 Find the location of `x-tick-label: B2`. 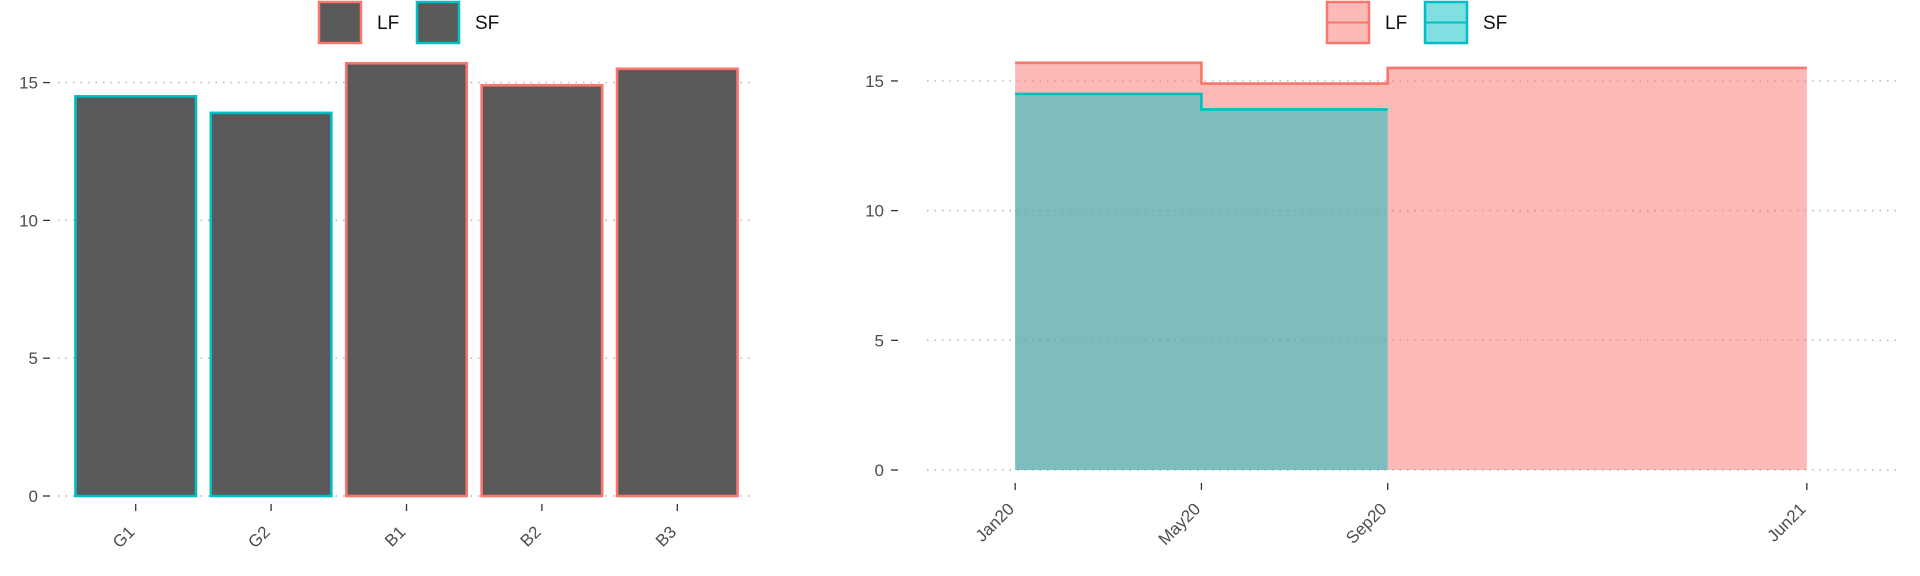

x-tick-label: B2 is located at coordinates (531, 536).